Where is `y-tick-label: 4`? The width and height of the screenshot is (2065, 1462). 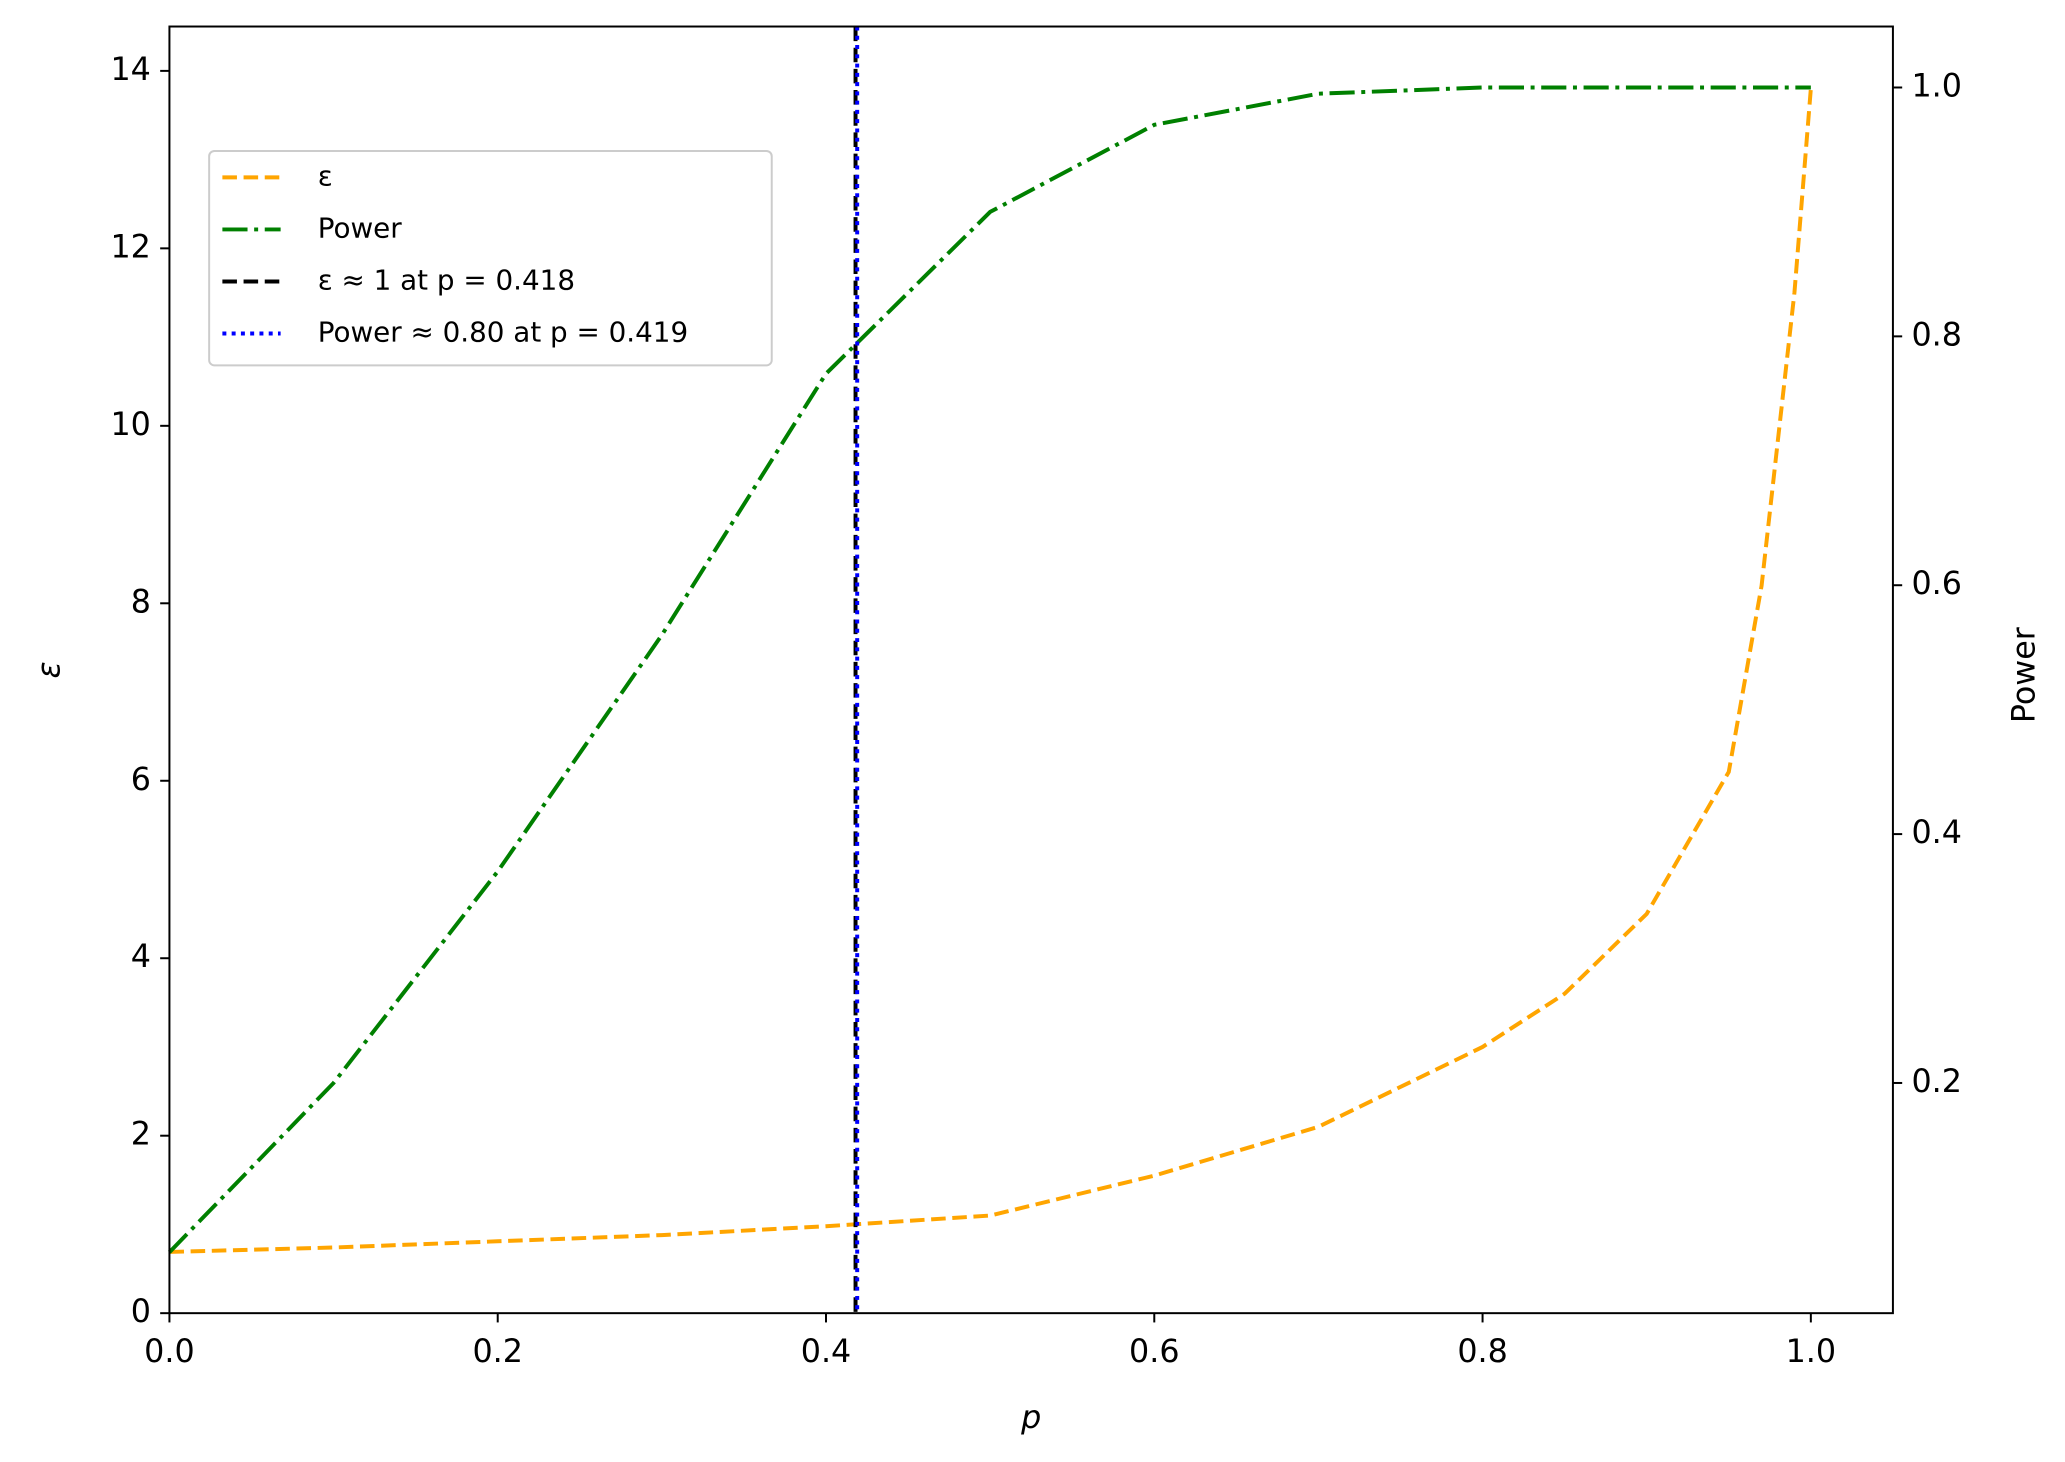 y-tick-label: 4 is located at coordinates (141, 957).